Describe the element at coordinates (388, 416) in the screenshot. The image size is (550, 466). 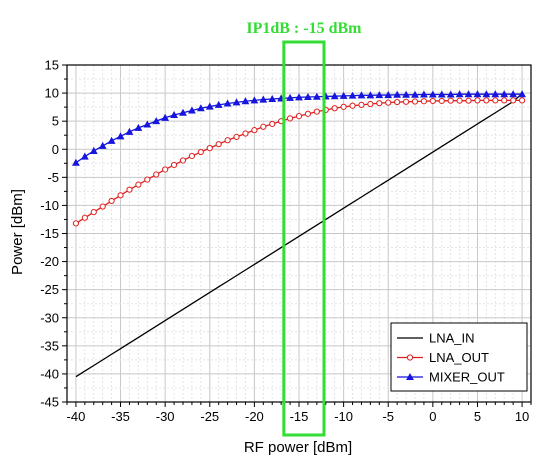
I see `x-tick-label: -5` at that location.